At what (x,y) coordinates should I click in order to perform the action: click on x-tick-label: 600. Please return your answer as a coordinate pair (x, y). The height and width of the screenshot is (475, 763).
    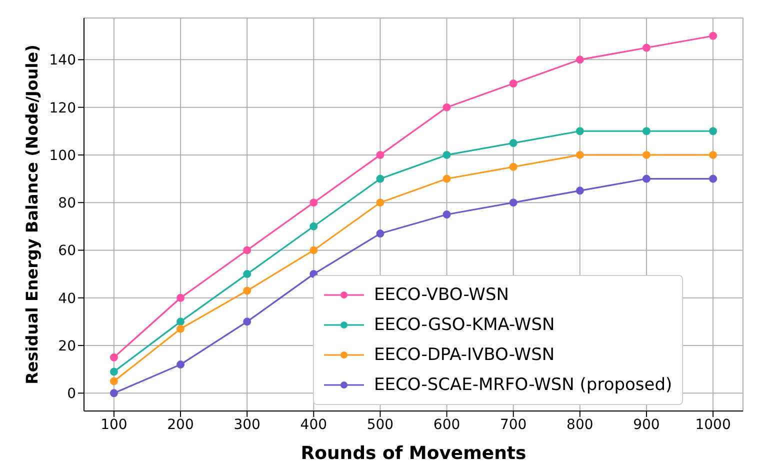
    Looking at the image, I should click on (446, 424).